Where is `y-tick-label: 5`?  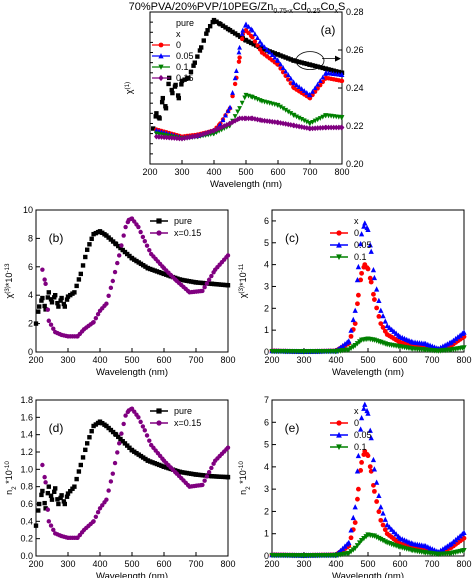 y-tick-label: 5 is located at coordinates (266, 445).